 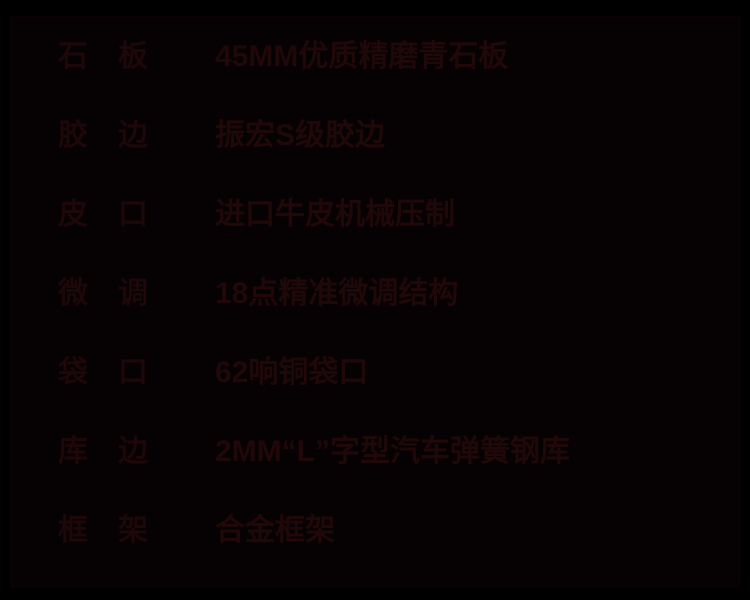 I want to click on spec-row-fine-tuning: 微 调 18点精准微调结构, so click(x=394, y=316).